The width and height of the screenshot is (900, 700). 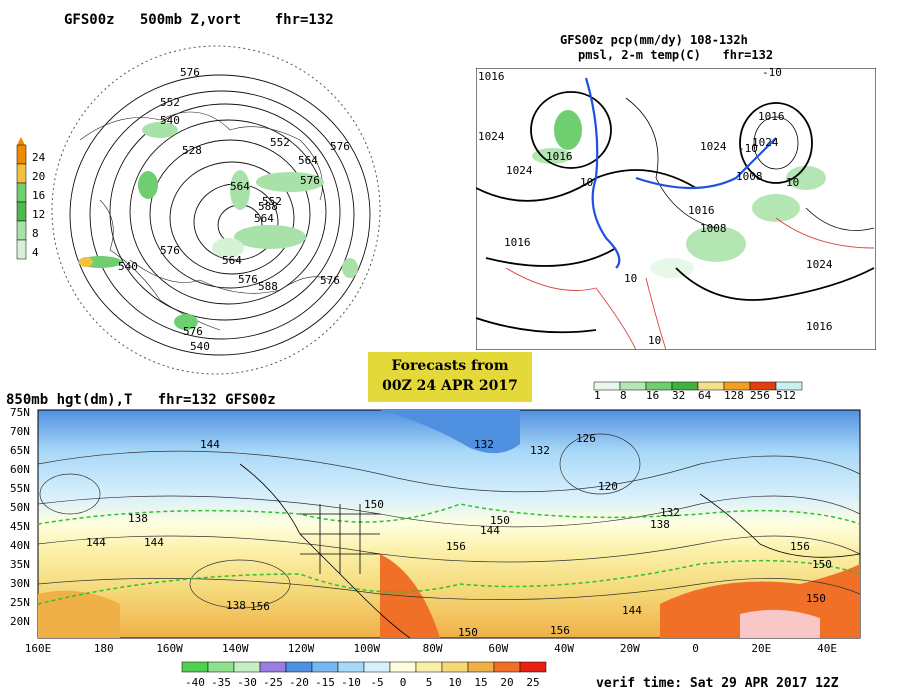 What do you see at coordinates (761, 648) in the screenshot?
I see `lon-label: 20E` at bounding box center [761, 648].